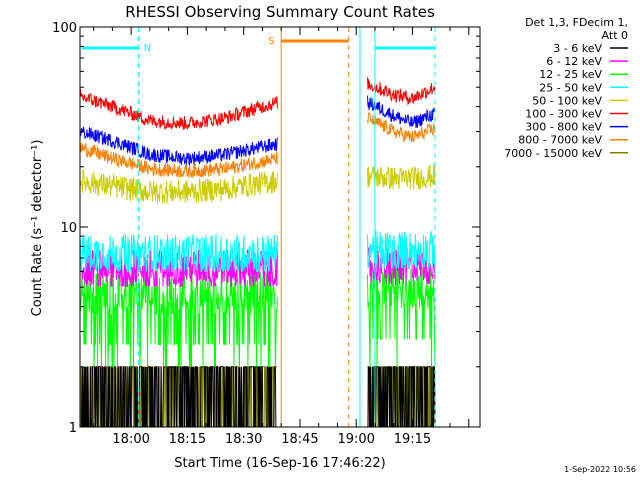 This screenshot has height=480, width=640. What do you see at coordinates (64, 28) in the screenshot?
I see `y-tick-label-2: 100` at bounding box center [64, 28].